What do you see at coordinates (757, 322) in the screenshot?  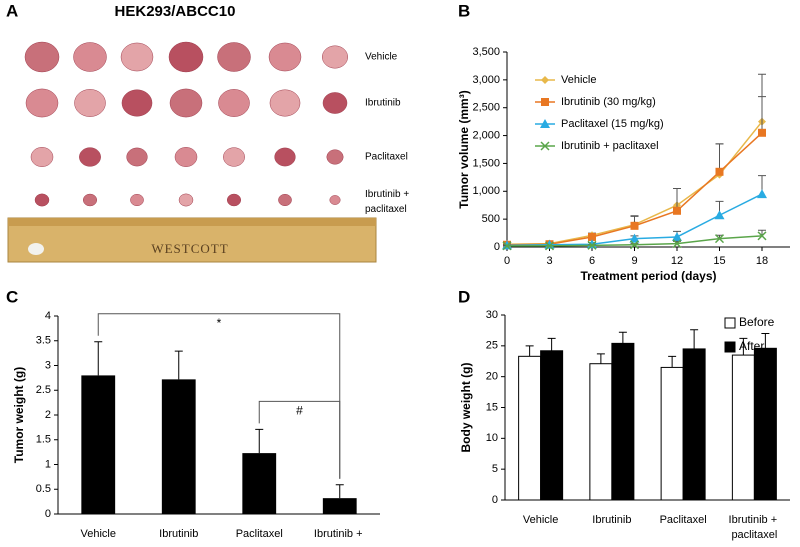 I see `legend-label: Before` at bounding box center [757, 322].